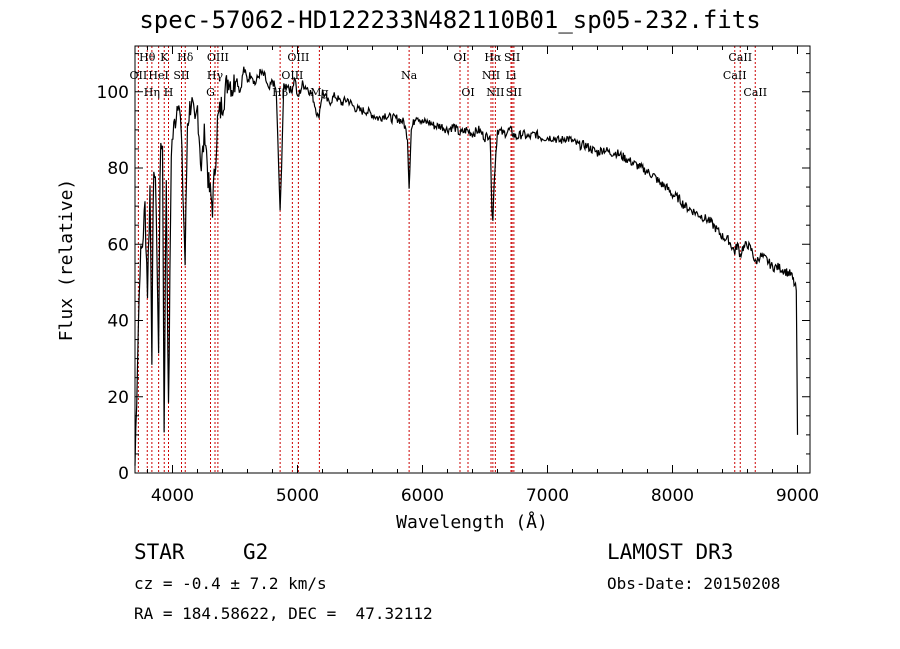 This screenshot has width=900, height=649. What do you see at coordinates (66, 260) in the screenshot?
I see `y-axis-label: Flux (relative)` at bounding box center [66, 260].